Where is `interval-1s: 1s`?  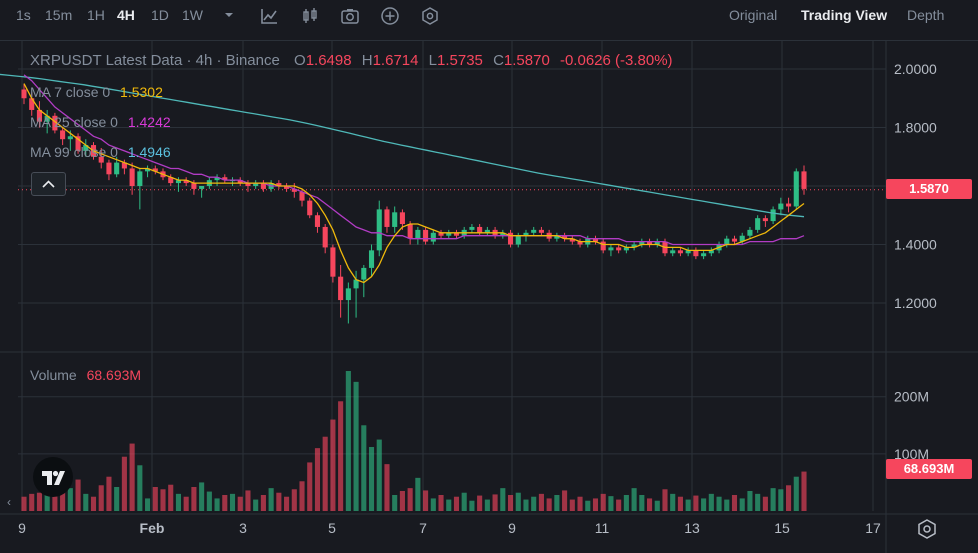 interval-1s: 1s is located at coordinates (23, 15).